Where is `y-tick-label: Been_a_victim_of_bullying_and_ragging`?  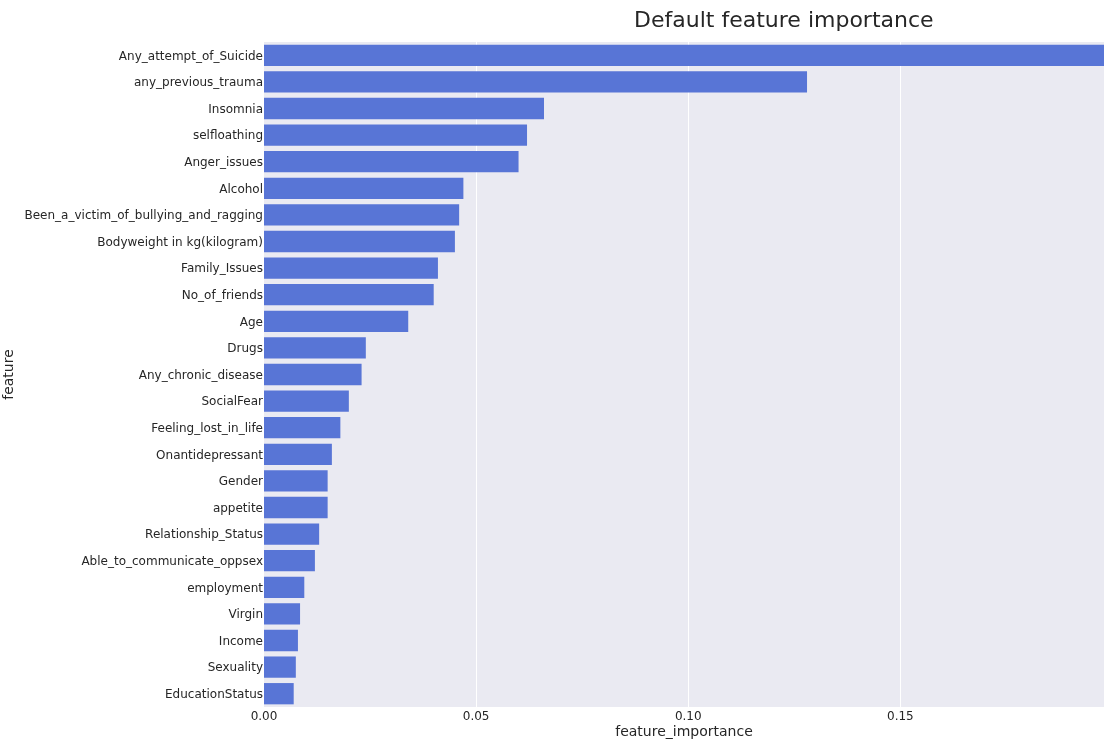
y-tick-label: Been_a_victim_of_bullying_and_ragging is located at coordinates (143, 215).